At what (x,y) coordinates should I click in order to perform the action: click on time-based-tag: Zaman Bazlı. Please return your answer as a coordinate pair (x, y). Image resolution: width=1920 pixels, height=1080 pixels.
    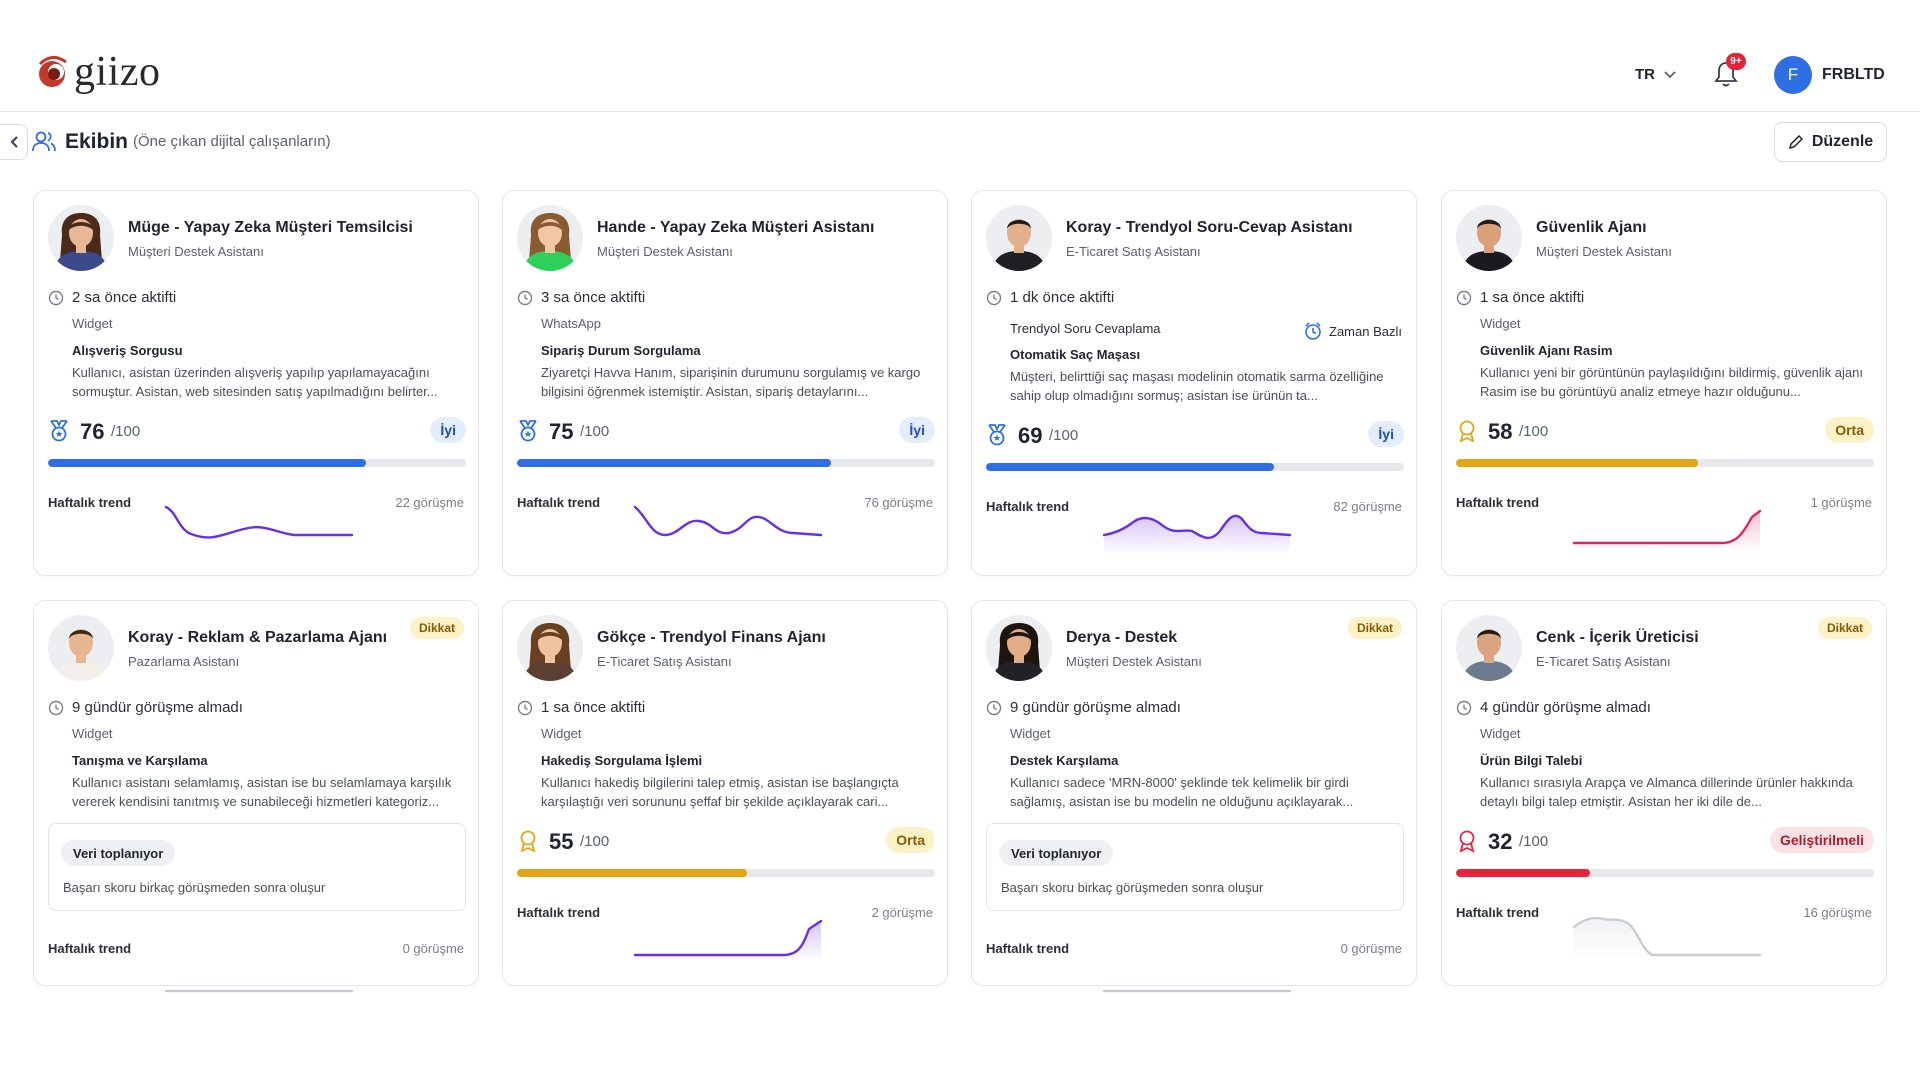
    Looking at the image, I should click on (1352, 331).